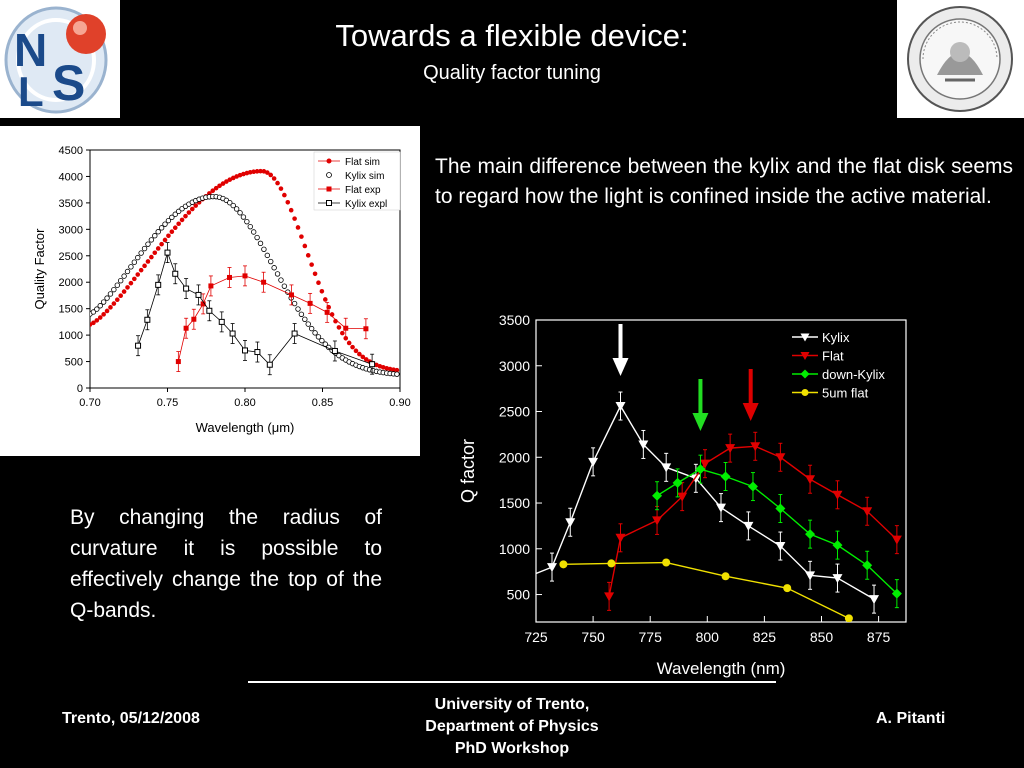 This screenshot has width=1024, height=768. Describe the element at coordinates (765, 637) in the screenshot. I see `x-tick-label: 825` at that location.